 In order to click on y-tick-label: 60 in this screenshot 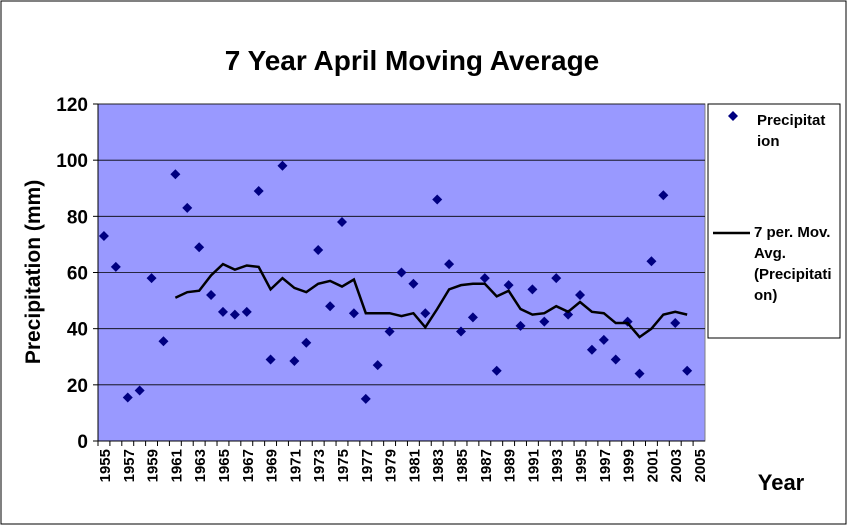, I will do `click(77, 274)`.